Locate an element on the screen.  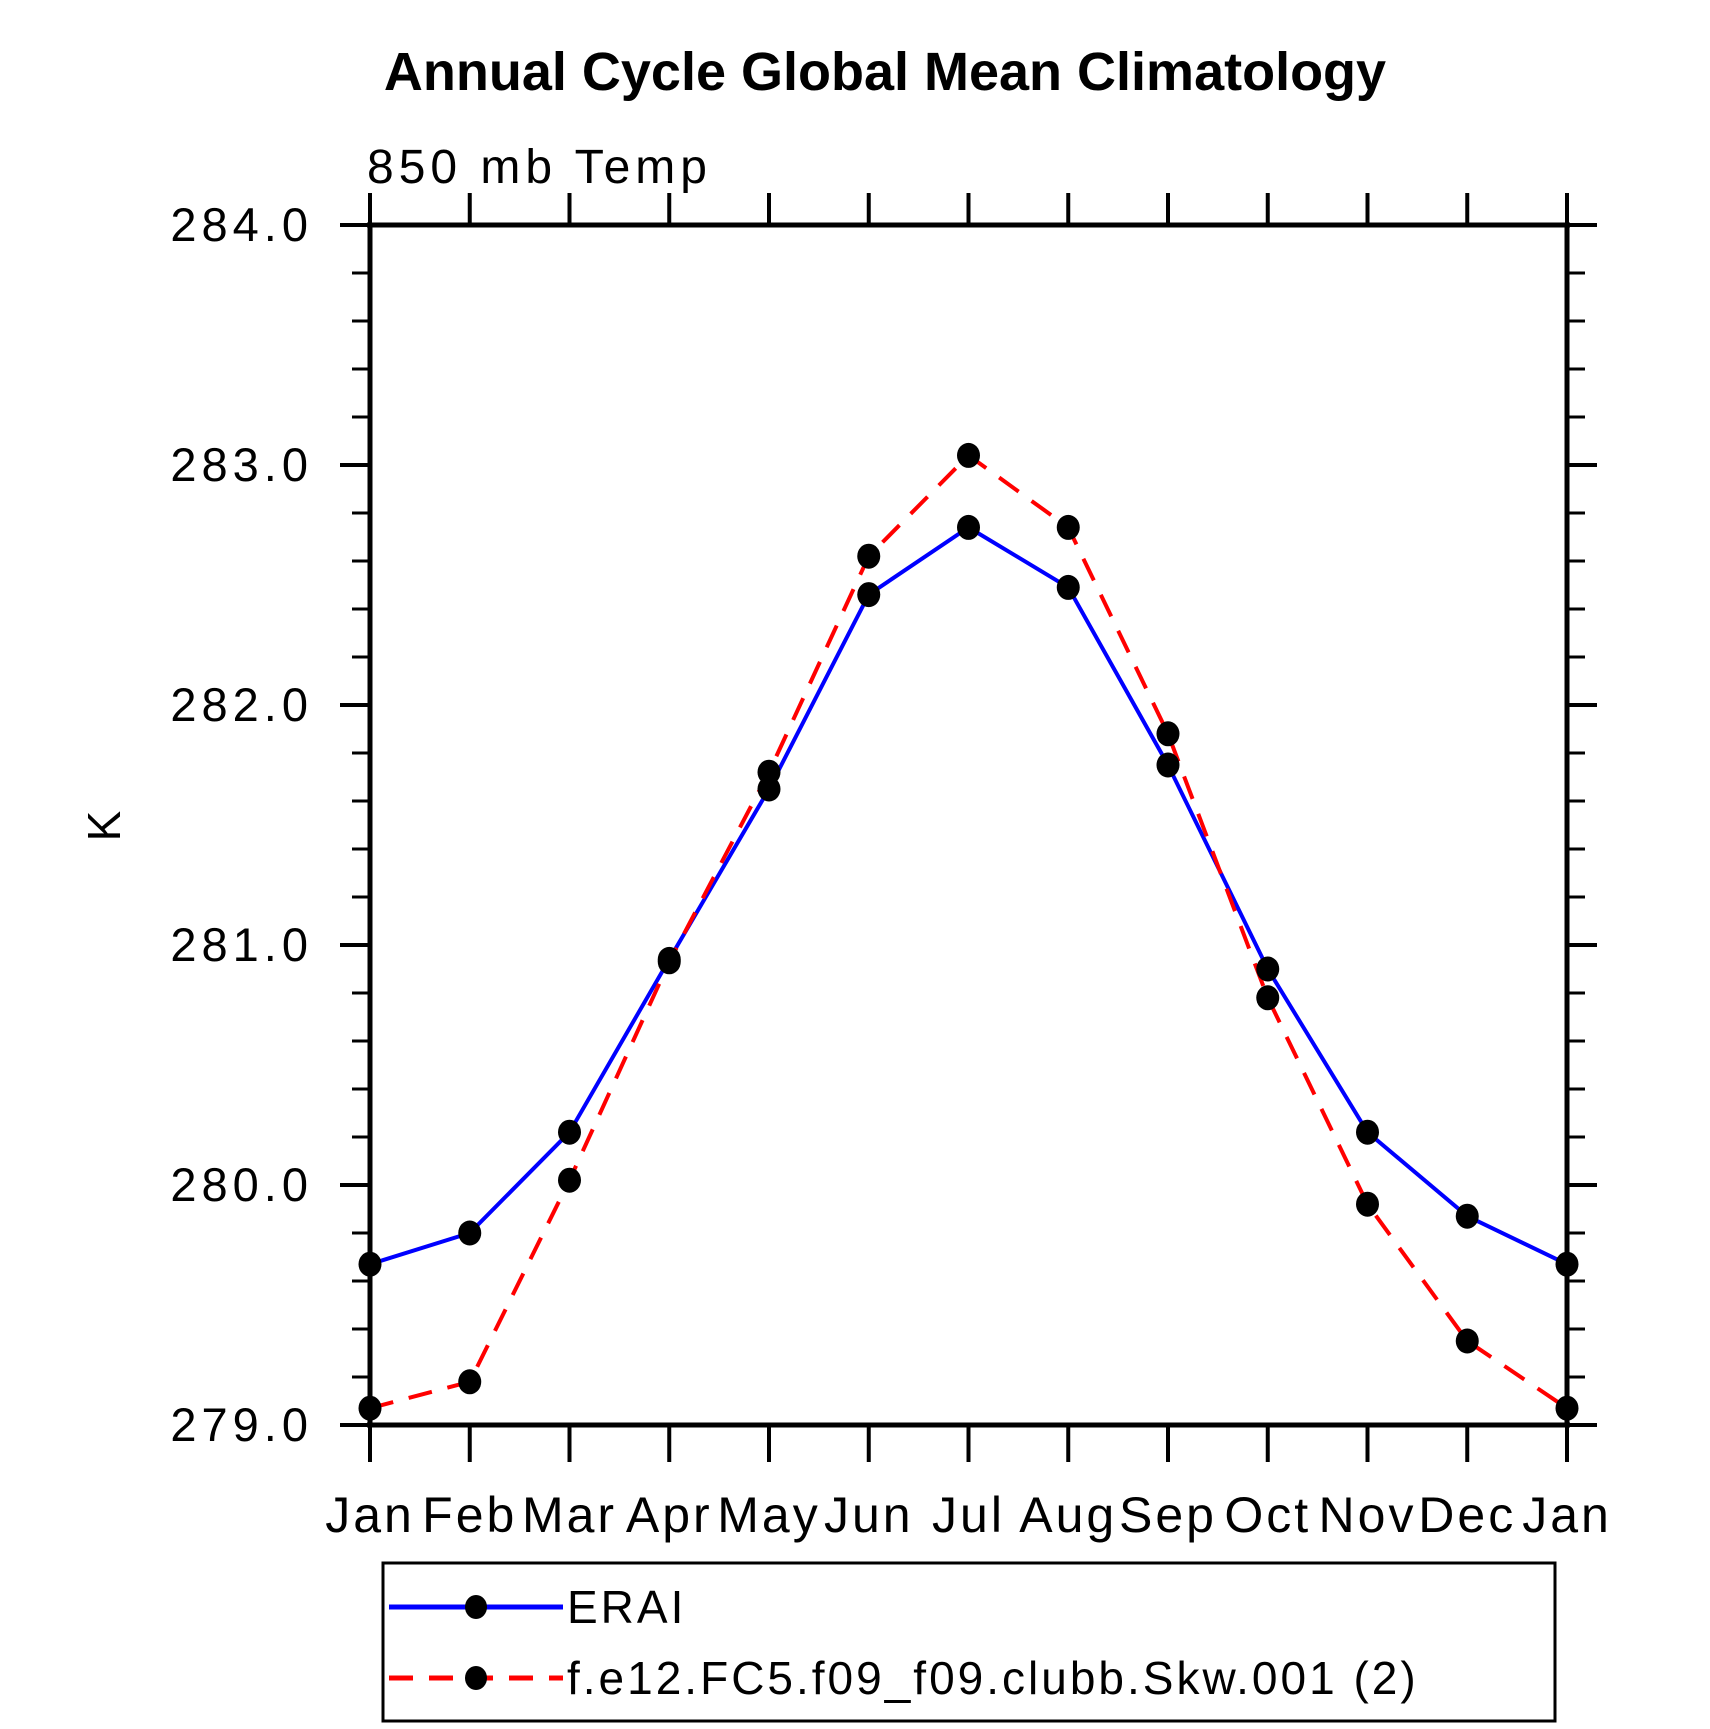
x-axis-tick-label: Feb is located at coordinates (469, 1515).